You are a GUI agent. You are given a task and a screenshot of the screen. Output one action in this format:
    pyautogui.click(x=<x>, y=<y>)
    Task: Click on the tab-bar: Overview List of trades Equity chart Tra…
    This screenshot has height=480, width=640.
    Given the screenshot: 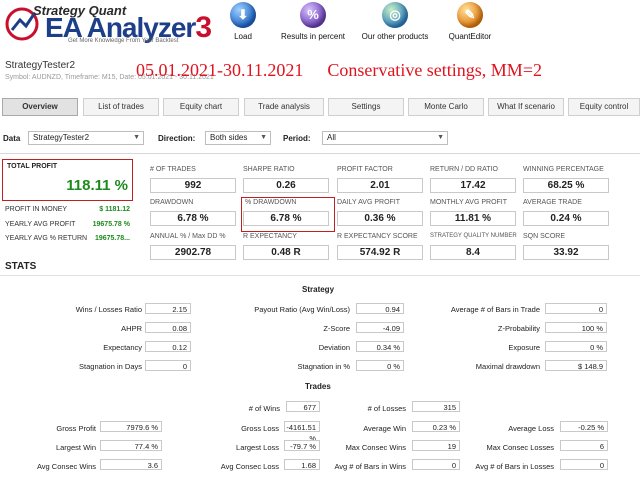 What is the action you would take?
    pyautogui.click(x=320, y=107)
    